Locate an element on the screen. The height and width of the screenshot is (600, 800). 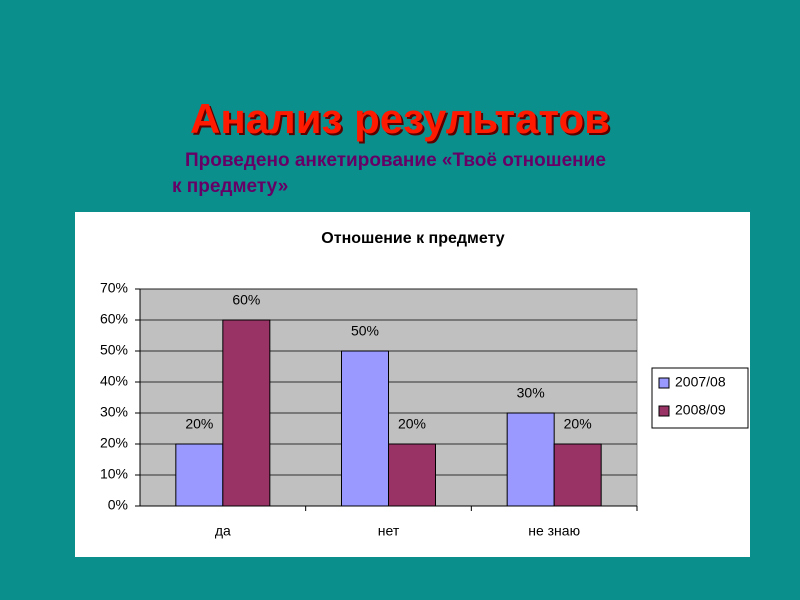
y-tick-label: 50% is located at coordinates (114, 350).